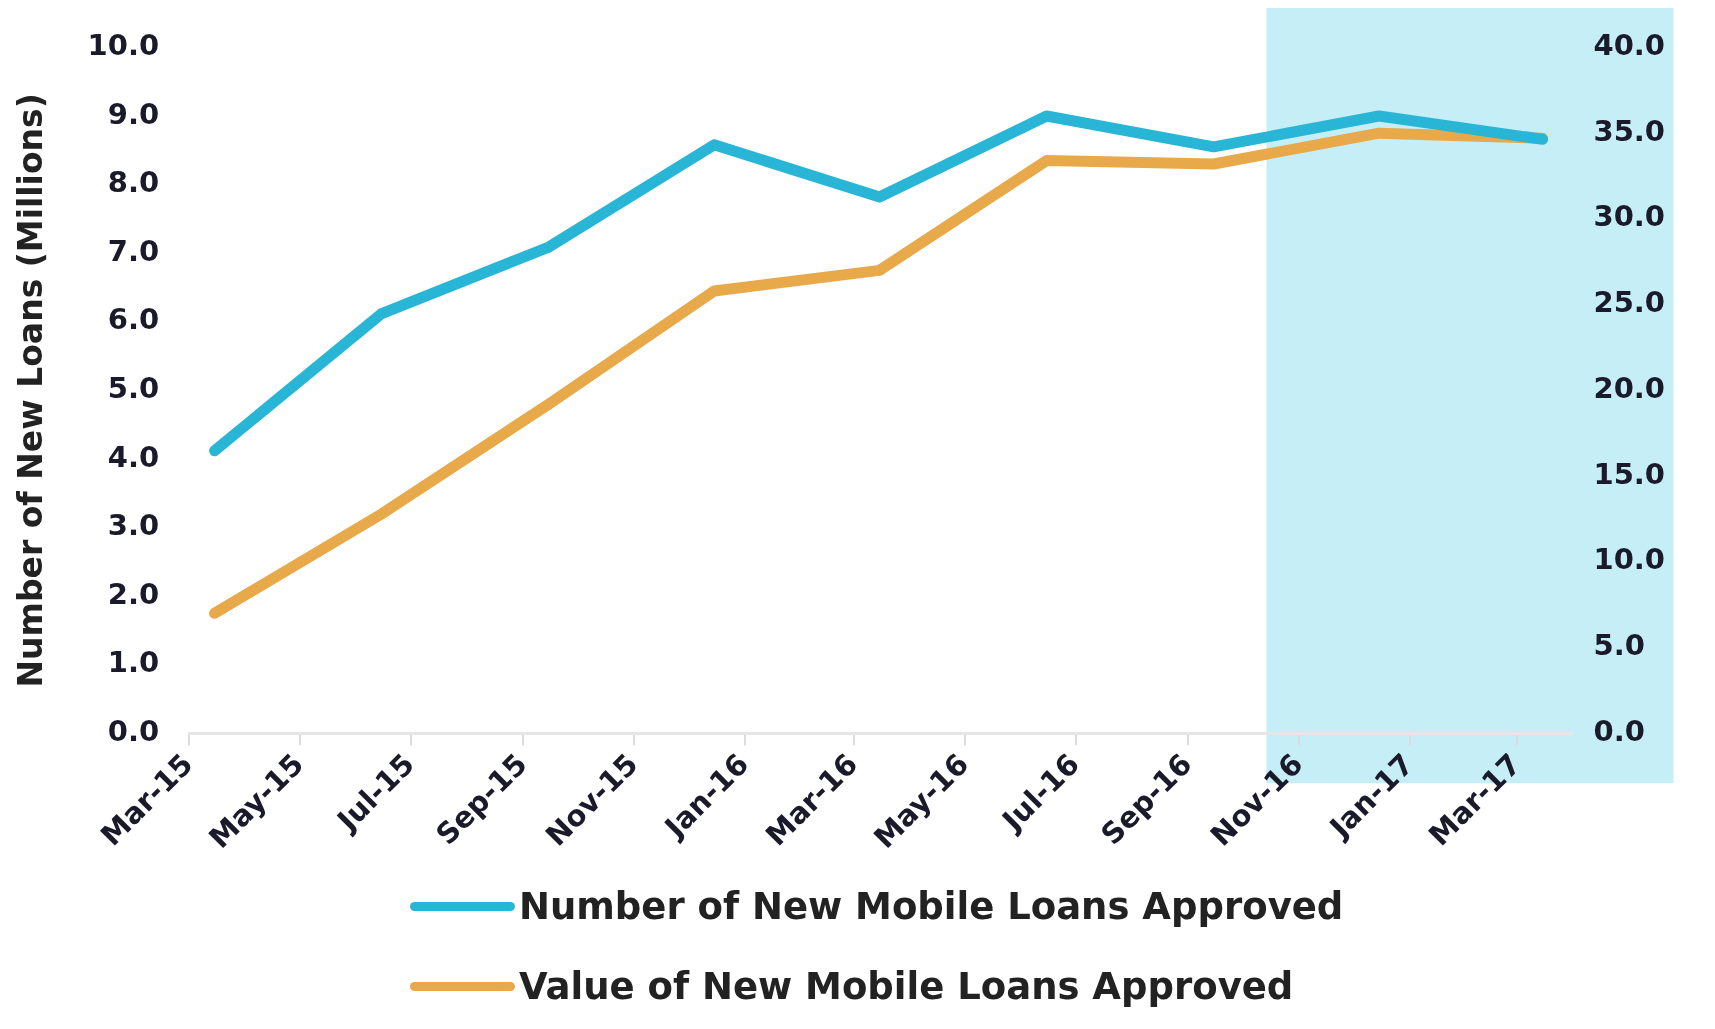 The width and height of the screenshot is (1715, 1029). I want to click on y-axis-title: Number of New Loans (Millions), so click(31, 390).